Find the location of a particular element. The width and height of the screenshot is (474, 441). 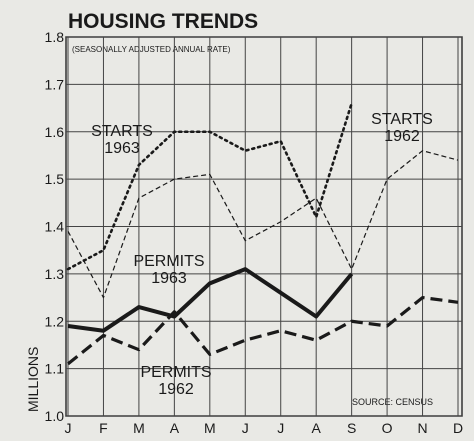

y-tick-label: 1.4 is located at coordinates (55, 227).